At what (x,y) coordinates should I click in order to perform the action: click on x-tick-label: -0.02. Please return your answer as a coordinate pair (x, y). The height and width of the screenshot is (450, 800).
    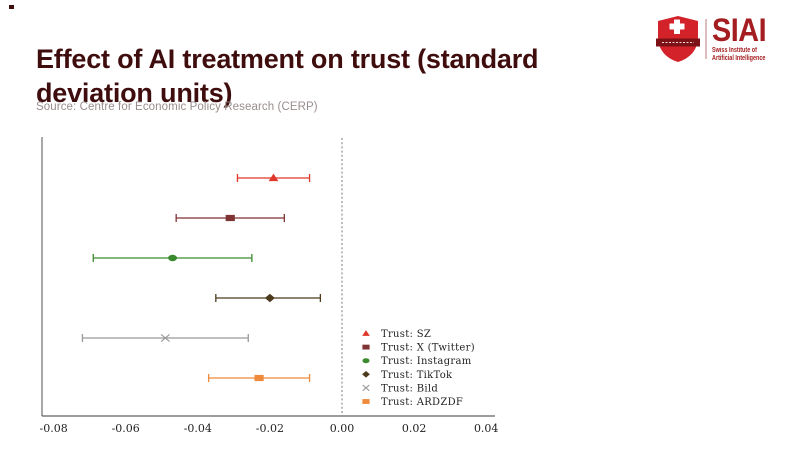
    Looking at the image, I should click on (270, 428).